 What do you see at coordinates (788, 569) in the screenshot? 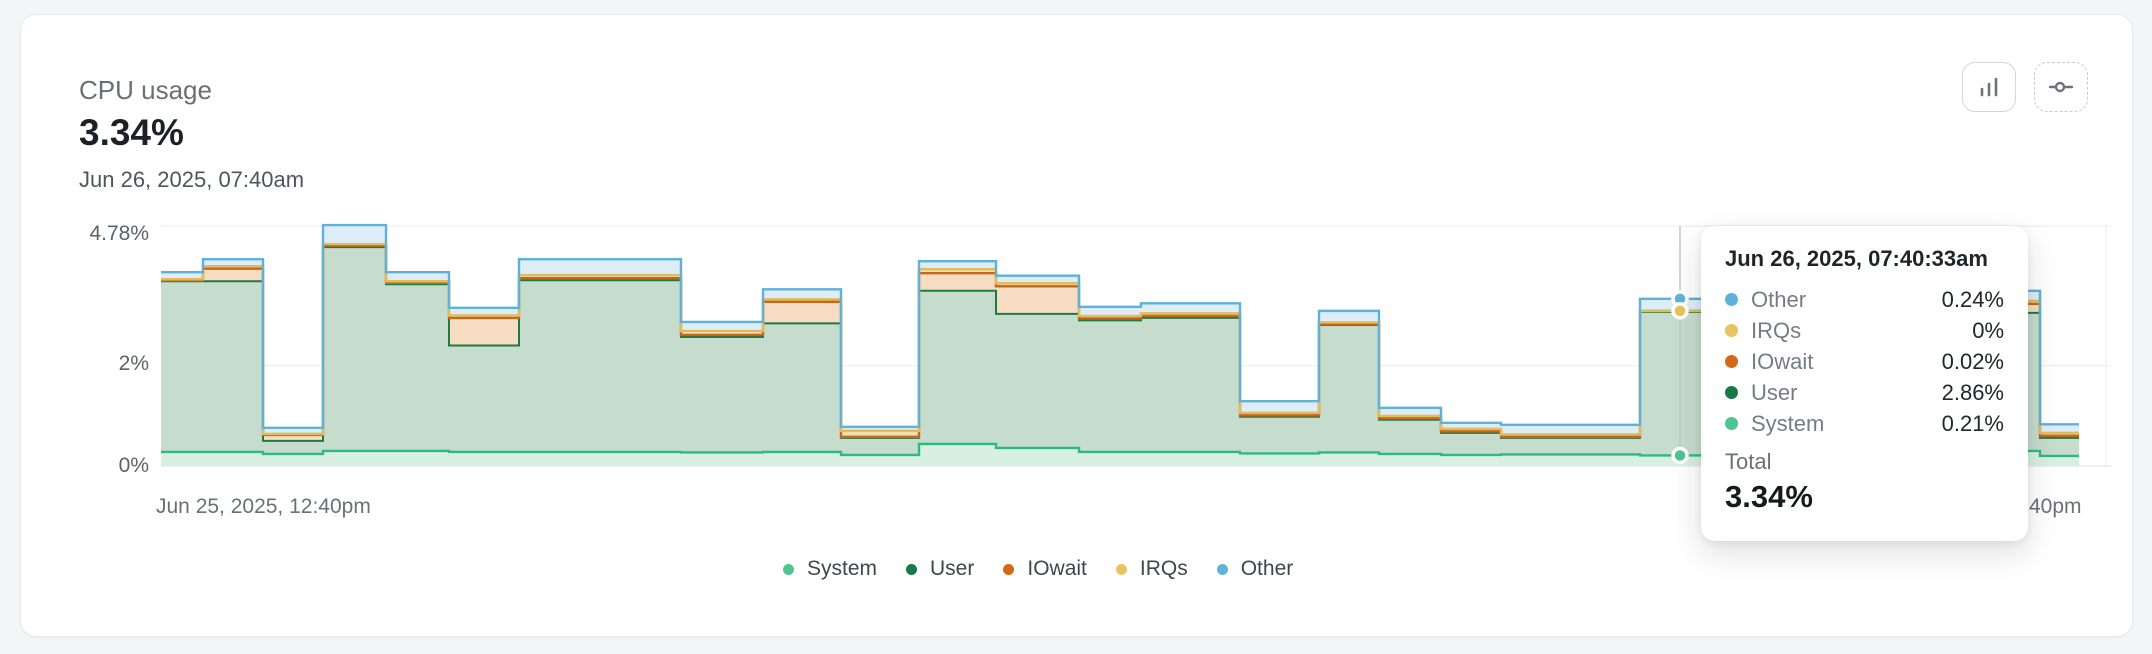
I see `system-legend-dot-icon` at bounding box center [788, 569].